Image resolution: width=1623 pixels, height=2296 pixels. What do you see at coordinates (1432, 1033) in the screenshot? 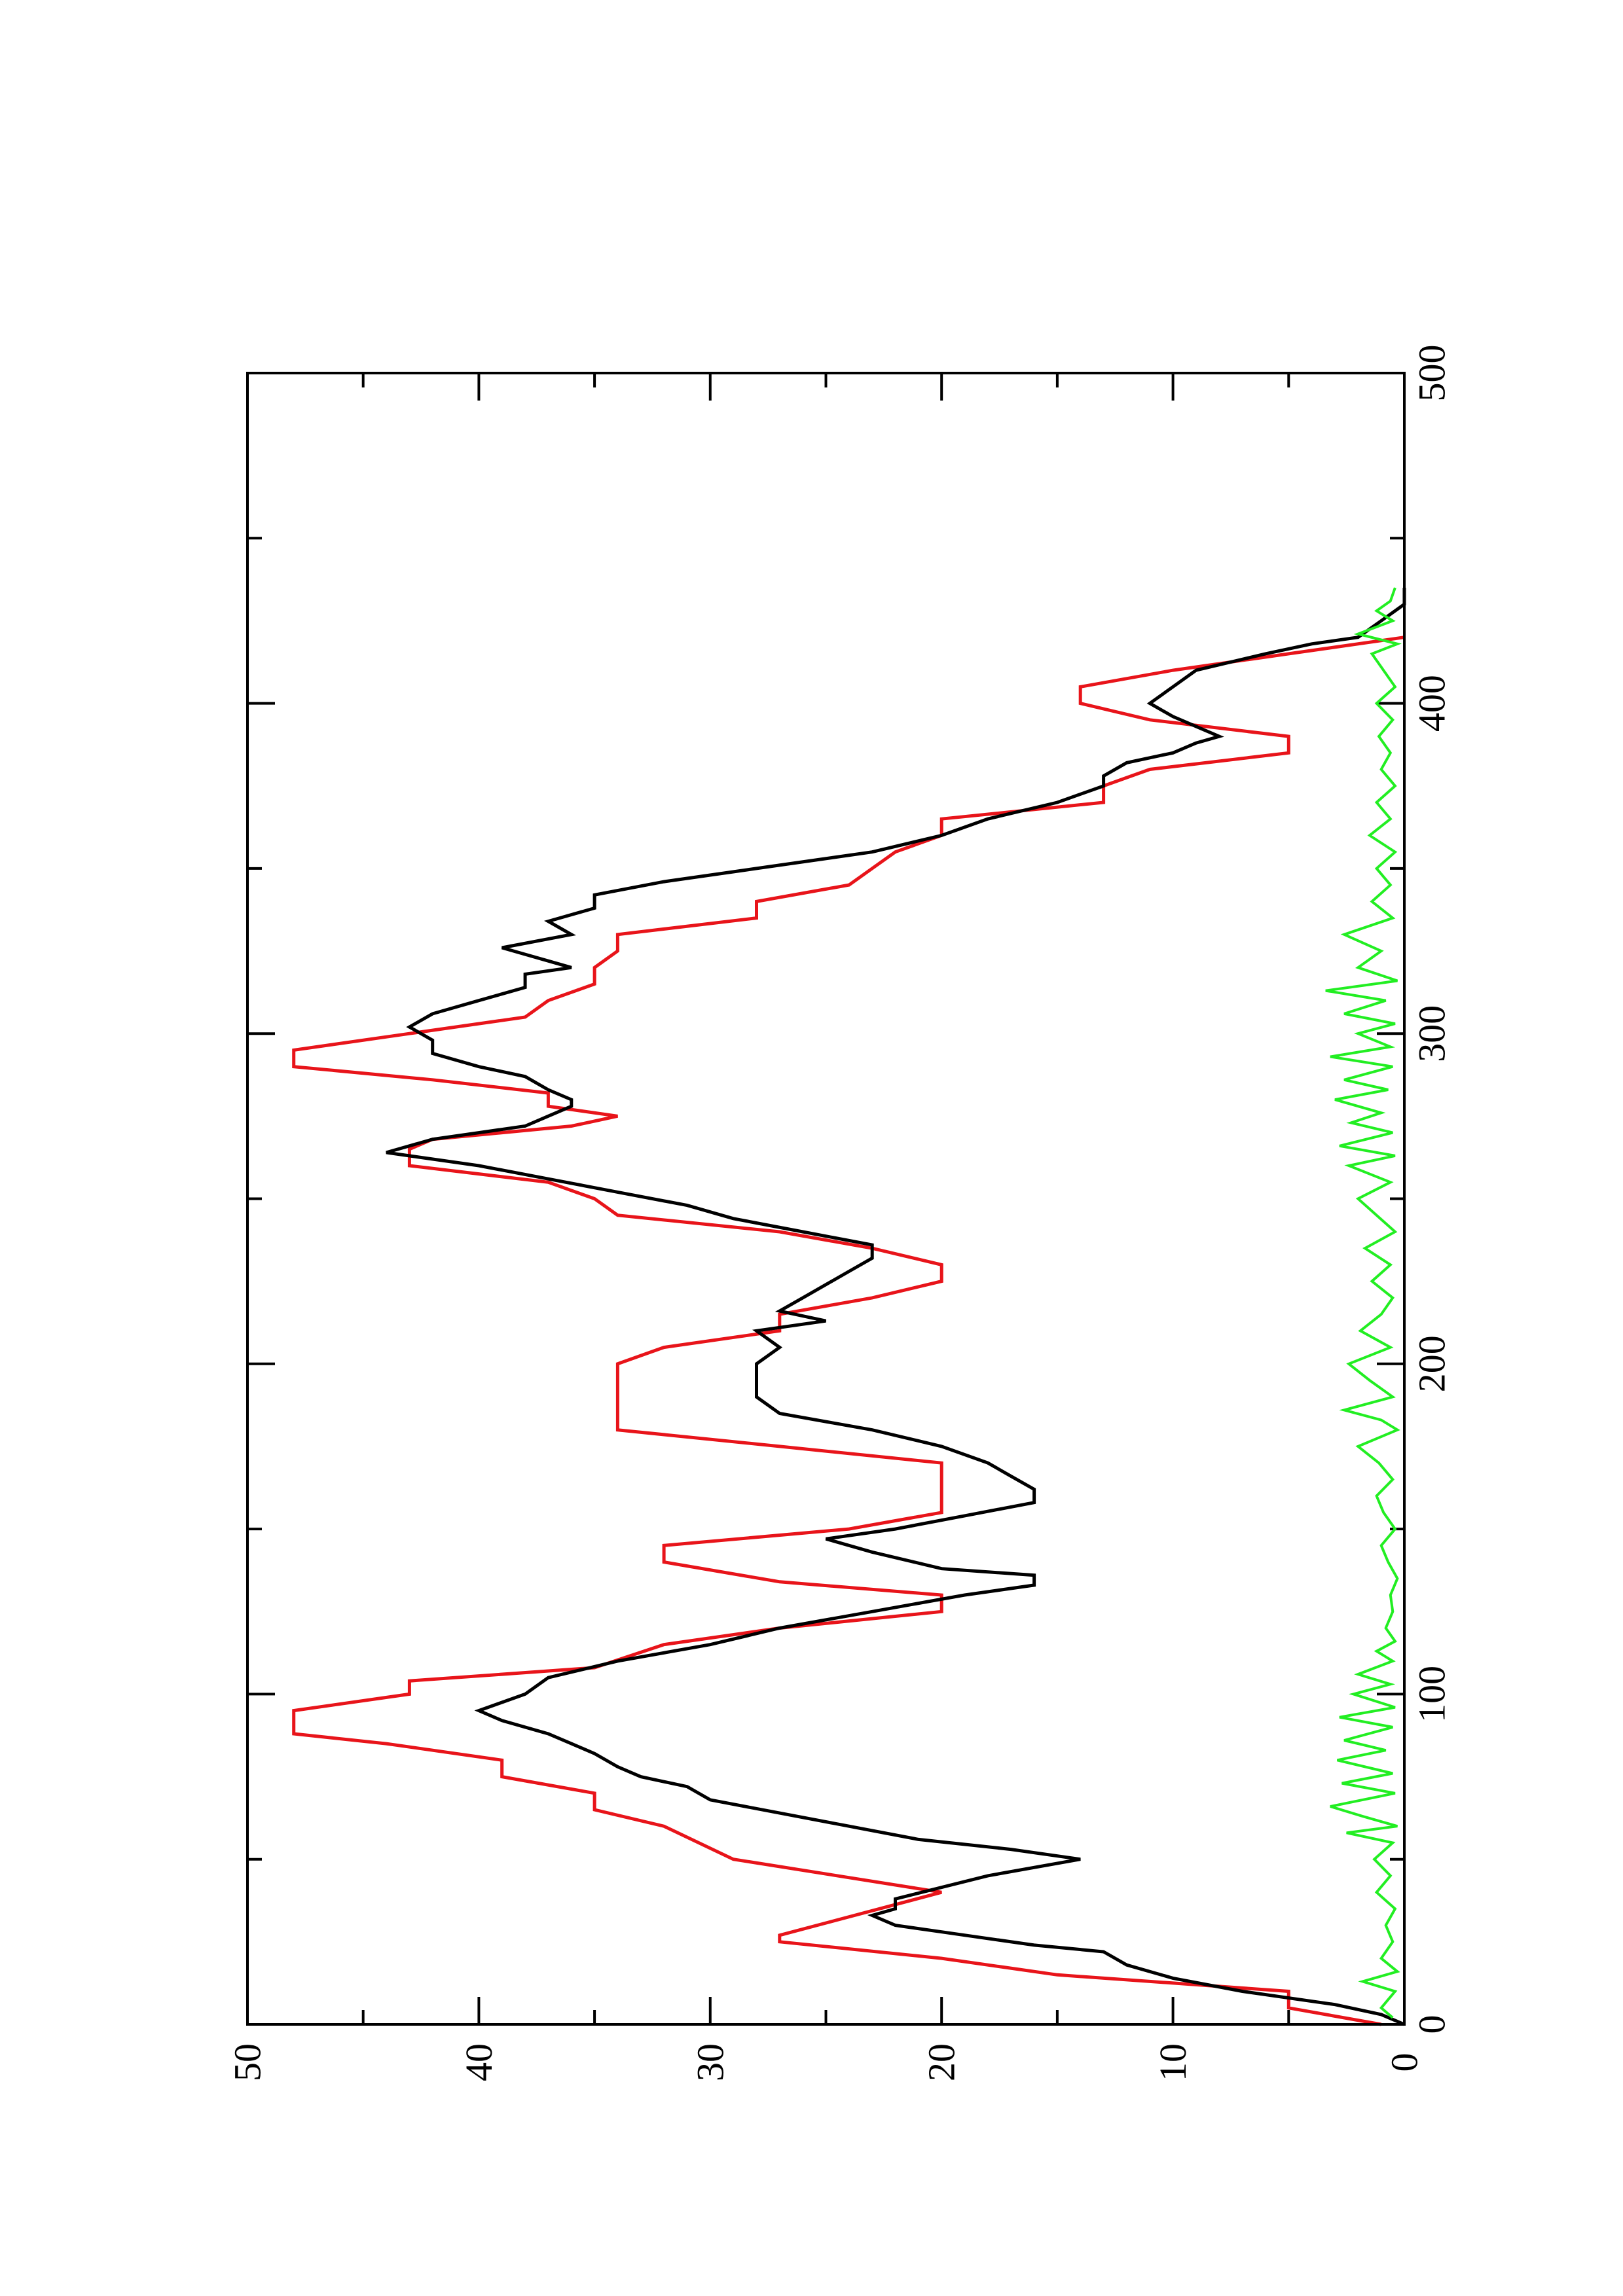
I see `x-tick-label: 300` at bounding box center [1432, 1033].